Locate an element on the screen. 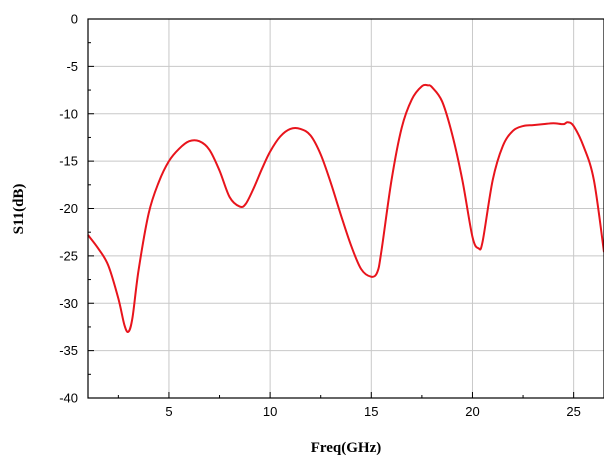 The image size is (604, 459). x-axis-title: Freq(GHz) is located at coordinates (346, 448).